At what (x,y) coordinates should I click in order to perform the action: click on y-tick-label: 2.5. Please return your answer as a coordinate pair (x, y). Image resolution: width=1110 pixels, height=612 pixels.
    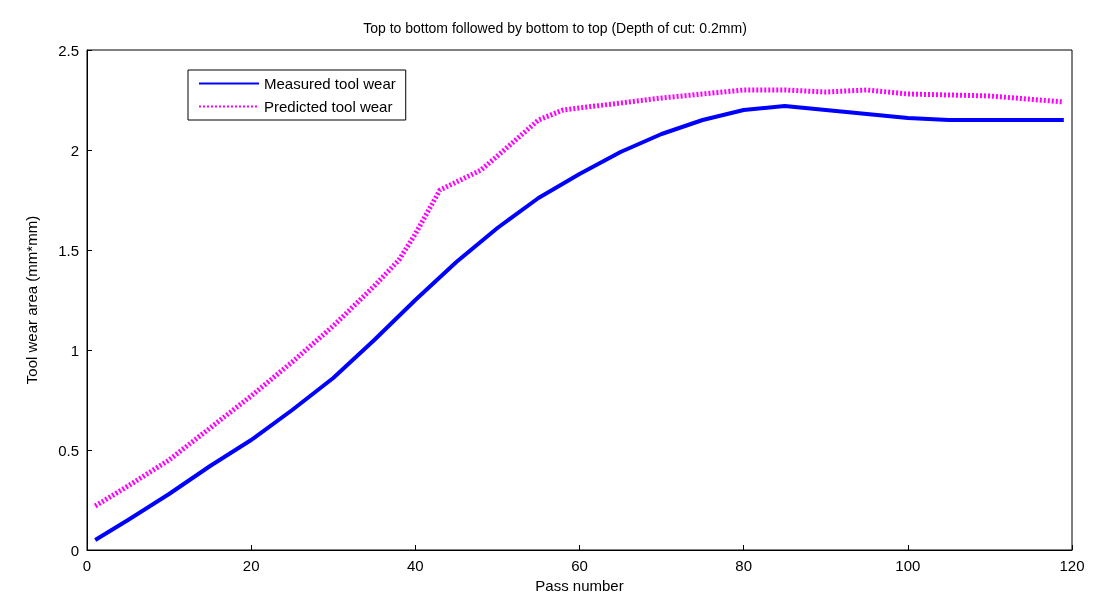
    Looking at the image, I should click on (68, 50).